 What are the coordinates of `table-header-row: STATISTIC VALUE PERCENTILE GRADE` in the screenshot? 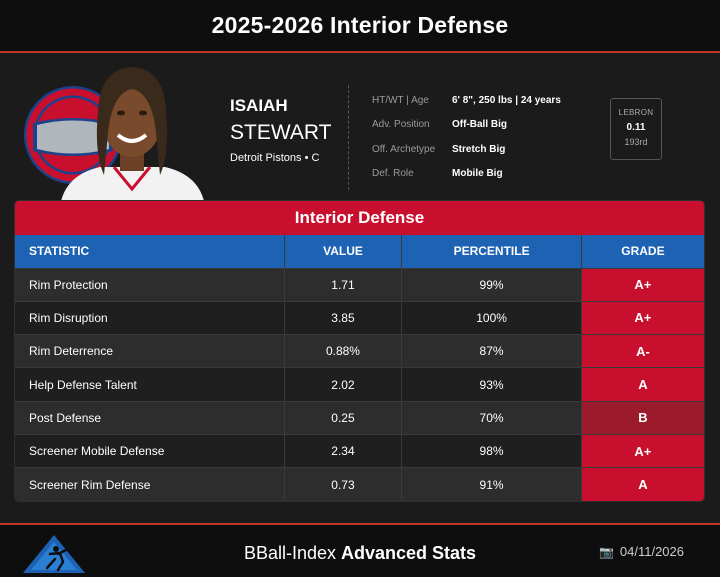 It's located at (359, 251).